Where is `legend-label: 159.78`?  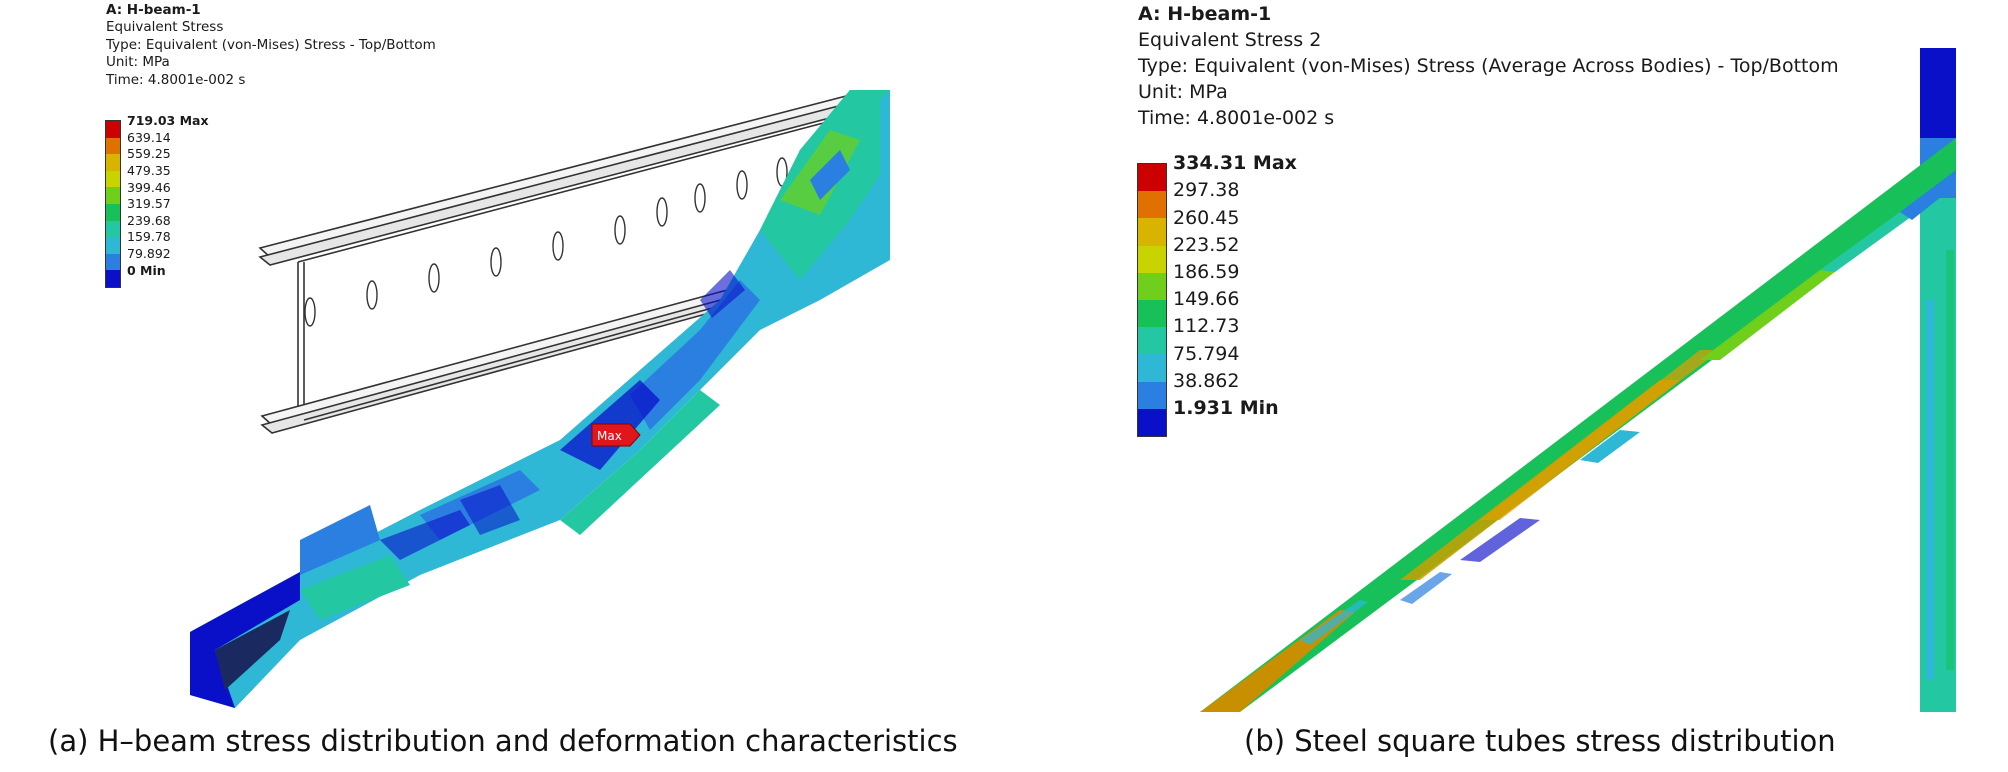 legend-label: 159.78 is located at coordinates (149, 237).